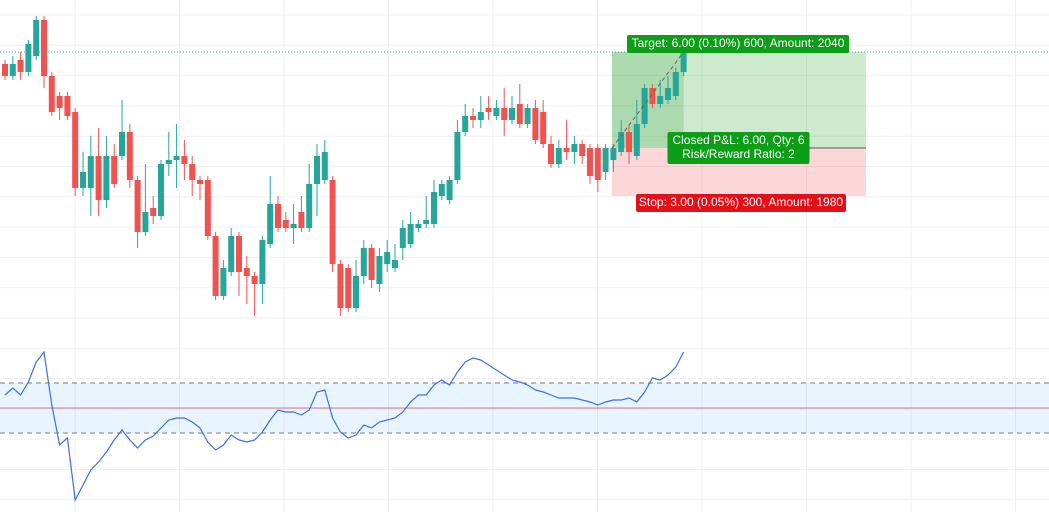 Image resolution: width=1049 pixels, height=512 pixels. Describe the element at coordinates (738, 140) in the screenshot. I see `pnl-label: Closed P&L: 6.00, Qty: 6` at that location.